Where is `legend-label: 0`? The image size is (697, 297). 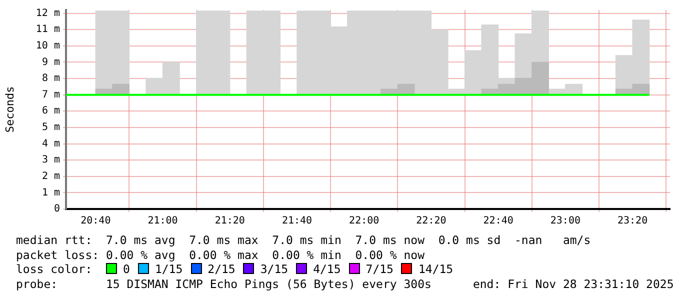 legend-label: 0 is located at coordinates (126, 269).